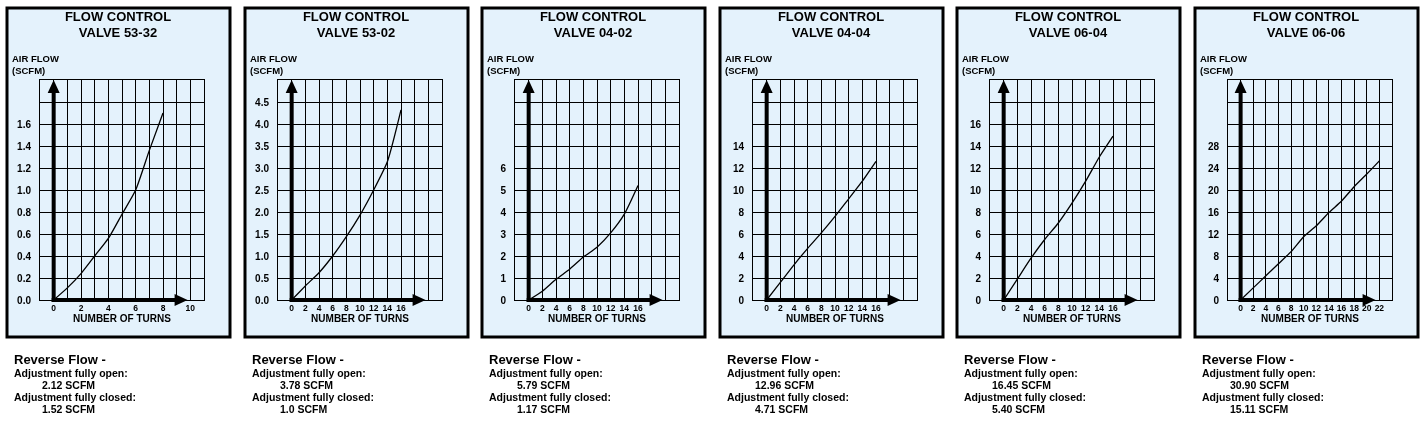  I want to click on y-tick-label: 1.2, so click(24, 168).